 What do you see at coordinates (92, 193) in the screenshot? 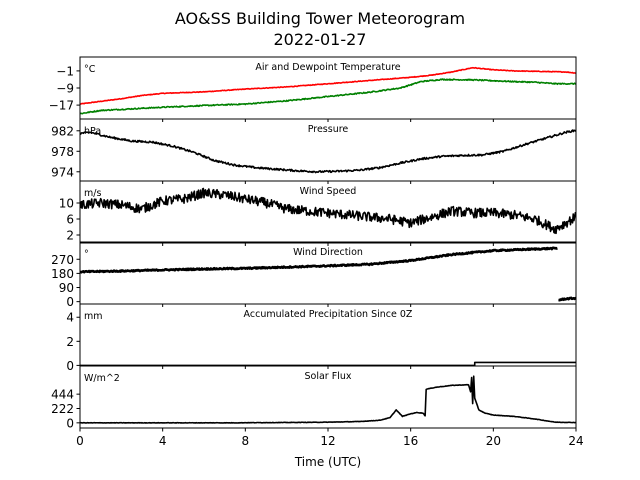
I see `panel-3-unit: m/s` at bounding box center [92, 193].